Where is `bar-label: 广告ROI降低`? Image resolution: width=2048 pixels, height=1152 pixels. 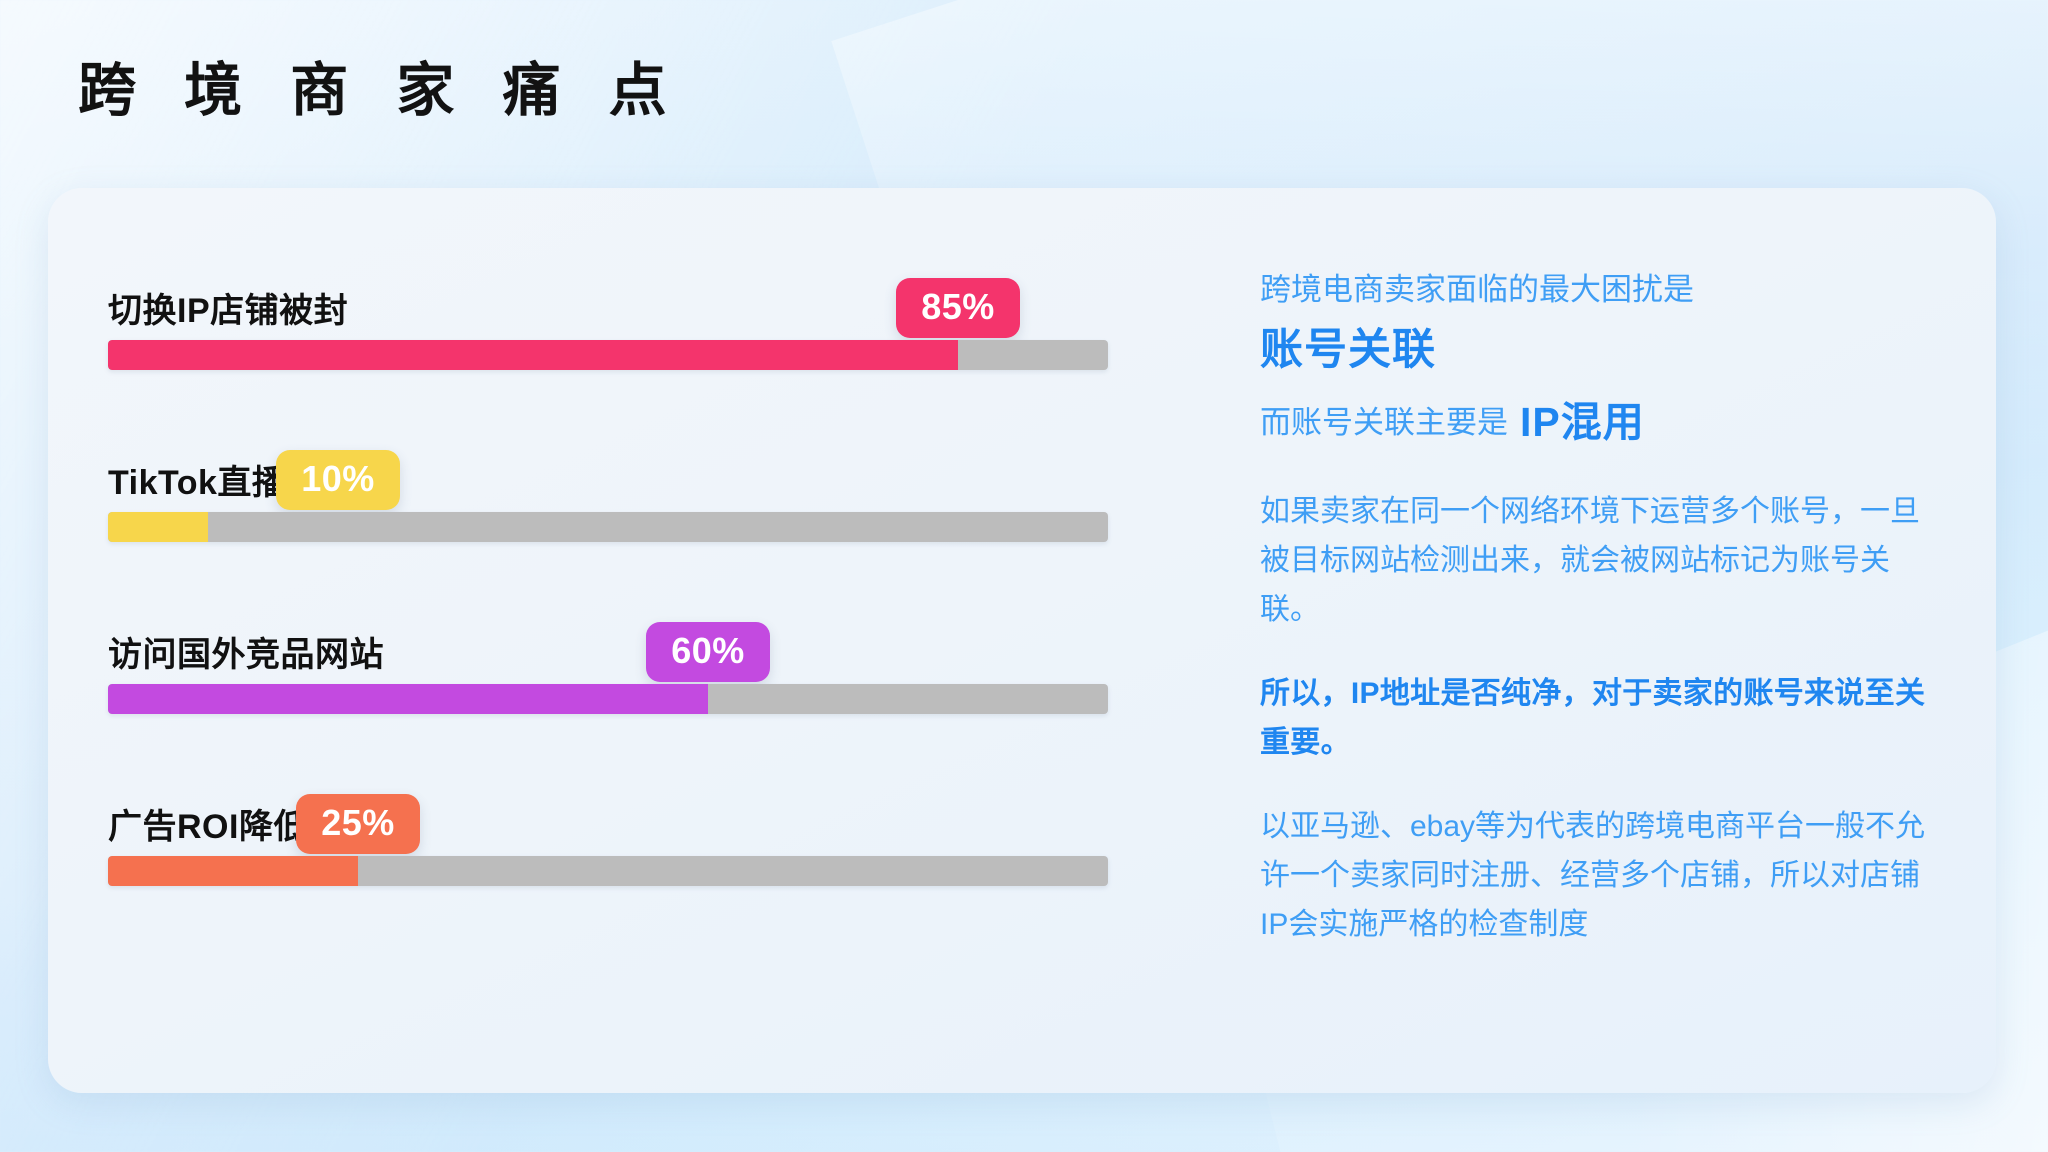
bar-label: 广告ROI降低 is located at coordinates (208, 827).